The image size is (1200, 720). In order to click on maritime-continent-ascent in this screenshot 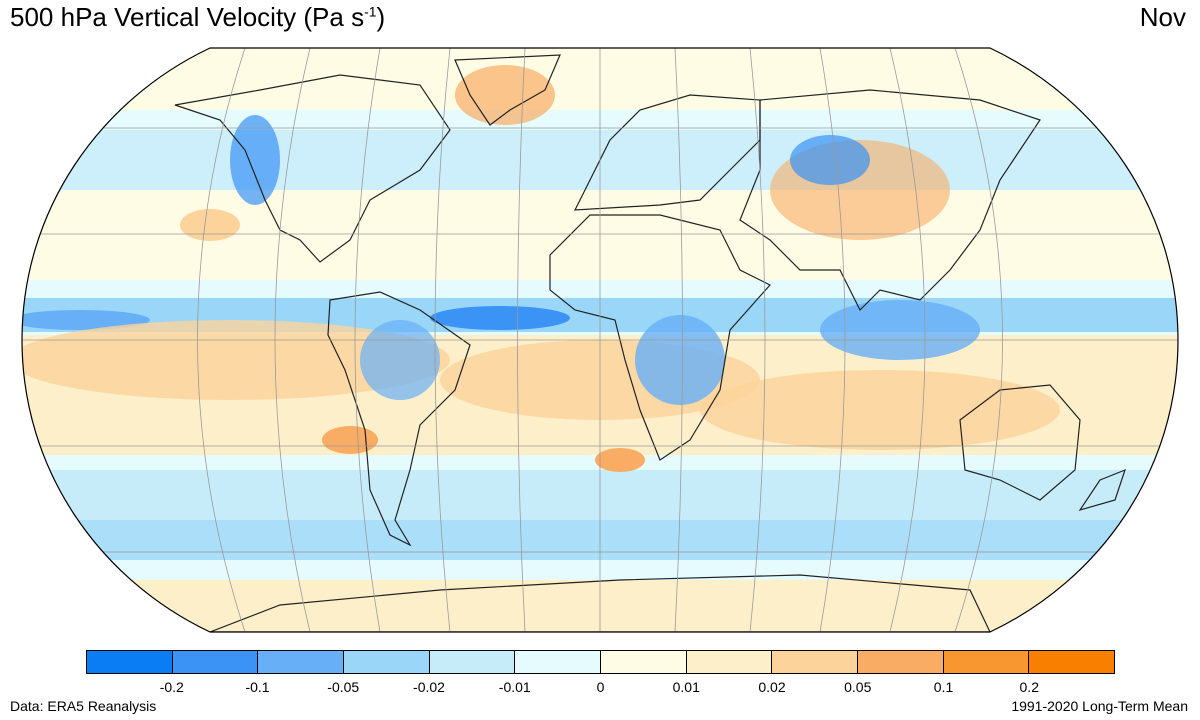, I will do `click(900, 330)`.